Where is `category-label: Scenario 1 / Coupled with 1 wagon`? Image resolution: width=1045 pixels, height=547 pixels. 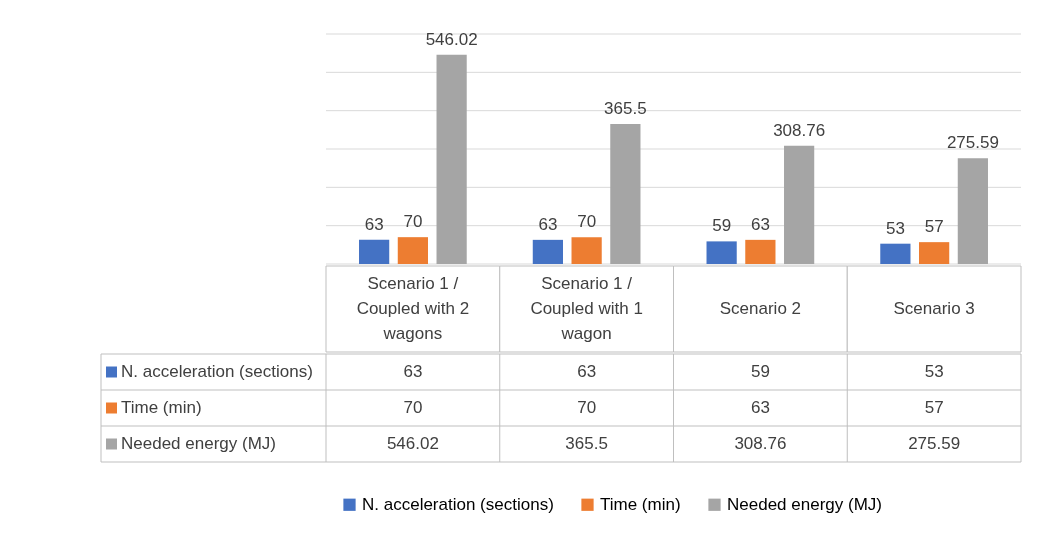 category-label: Scenario 1 / Coupled with 1 wagon is located at coordinates (586, 308).